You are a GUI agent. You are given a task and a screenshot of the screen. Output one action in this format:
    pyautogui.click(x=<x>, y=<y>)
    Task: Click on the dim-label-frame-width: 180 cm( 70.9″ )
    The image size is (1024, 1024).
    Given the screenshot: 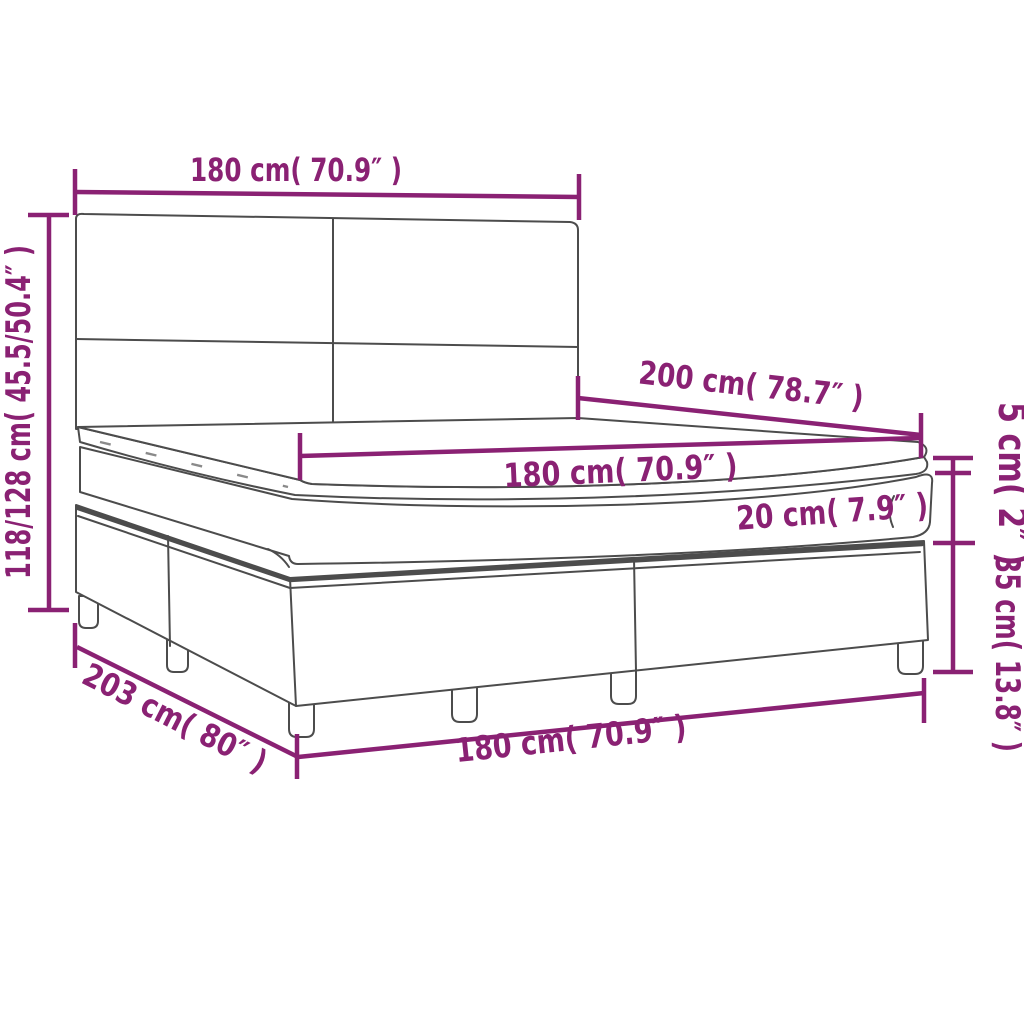 What is the action you would take?
    pyautogui.click(x=570, y=738)
    